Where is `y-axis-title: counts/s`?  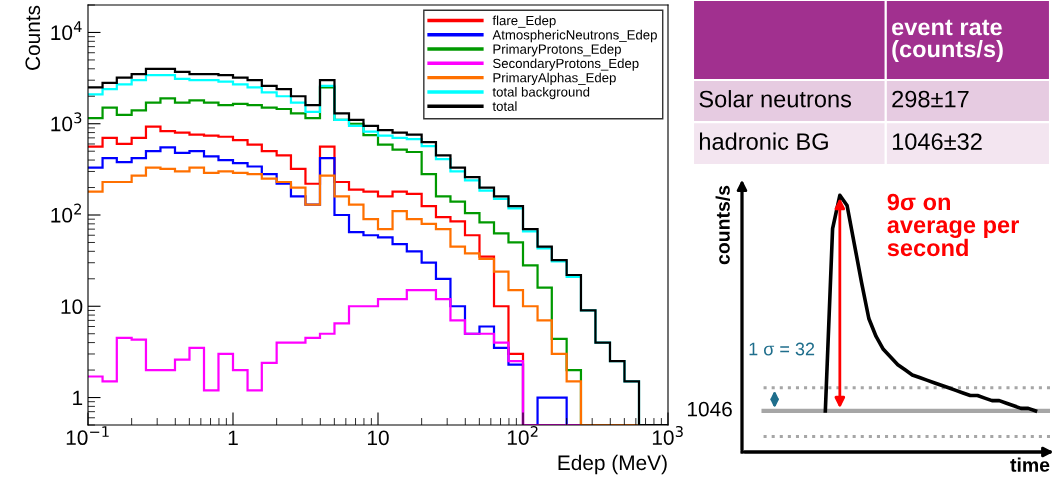
y-axis-title: counts/s is located at coordinates (723, 225).